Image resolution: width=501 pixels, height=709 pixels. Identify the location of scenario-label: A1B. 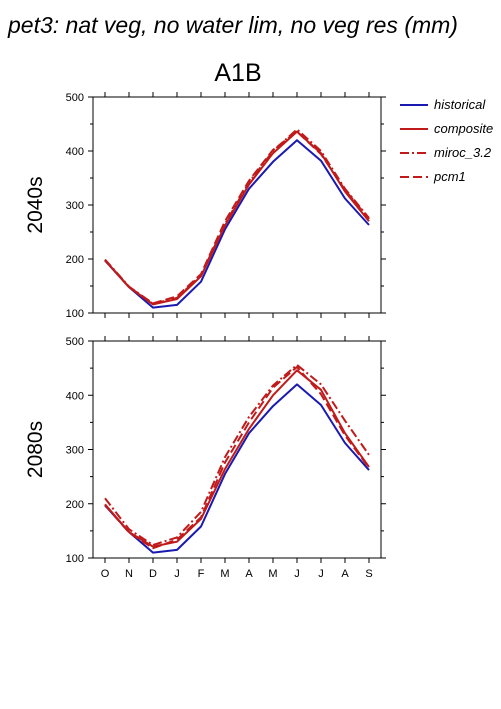
(237, 73).